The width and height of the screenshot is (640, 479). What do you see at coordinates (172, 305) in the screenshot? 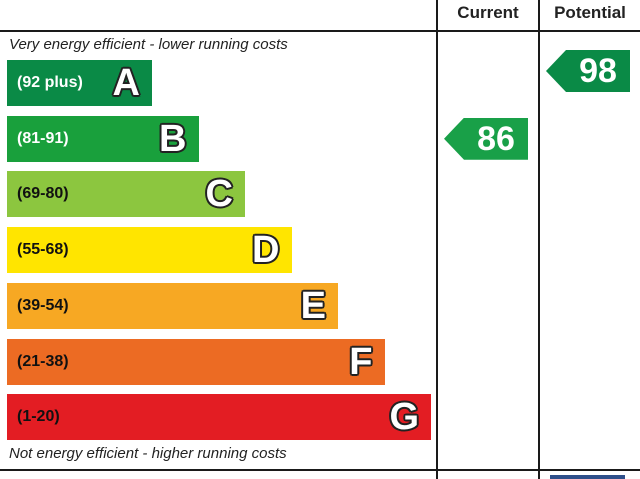
I see `band-e: (39-54) E` at bounding box center [172, 305].